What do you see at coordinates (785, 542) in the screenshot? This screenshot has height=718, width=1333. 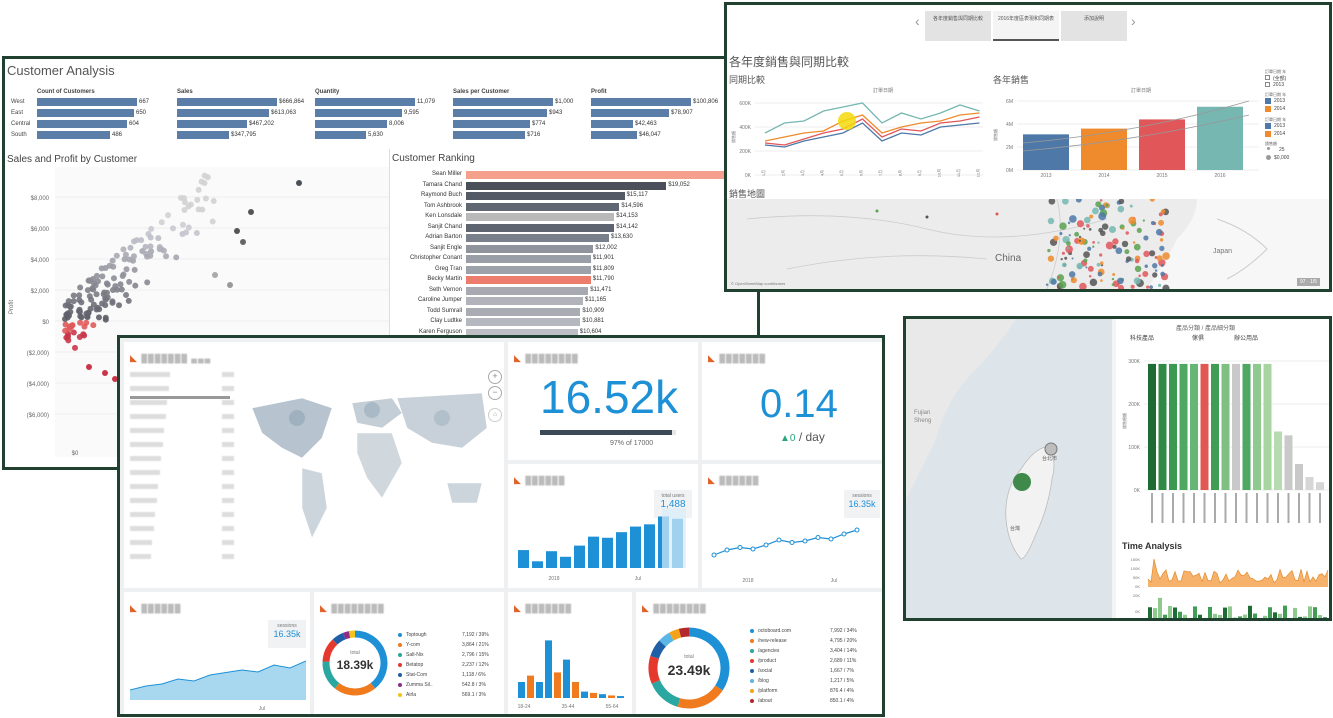 I see `sessions-line` at bounding box center [785, 542].